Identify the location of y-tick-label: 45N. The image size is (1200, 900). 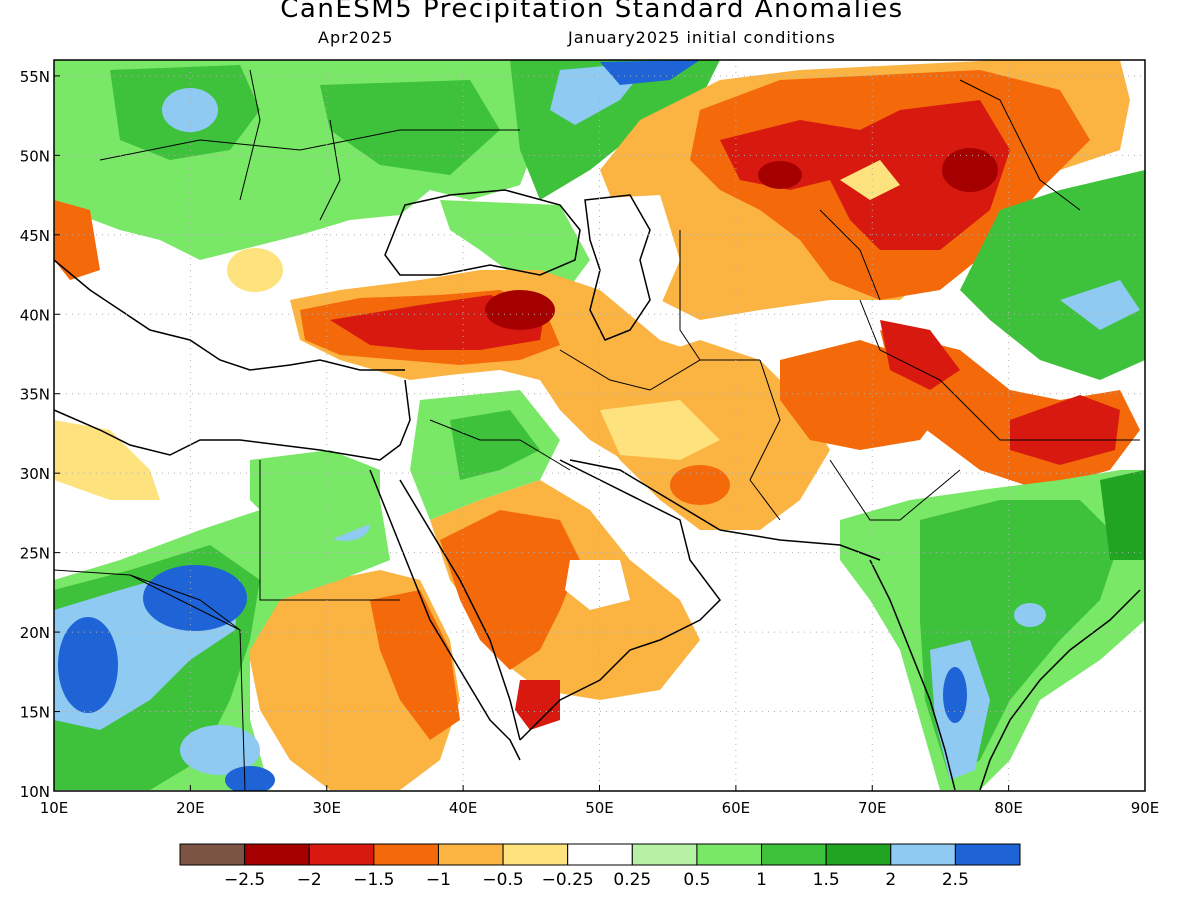
(35, 236).